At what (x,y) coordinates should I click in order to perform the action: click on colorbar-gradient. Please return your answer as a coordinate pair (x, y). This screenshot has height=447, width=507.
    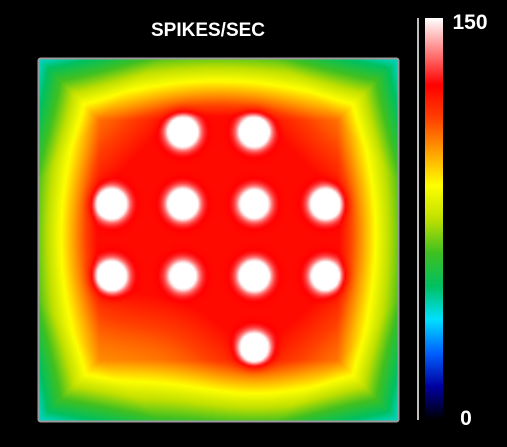
    Looking at the image, I should click on (434, 219).